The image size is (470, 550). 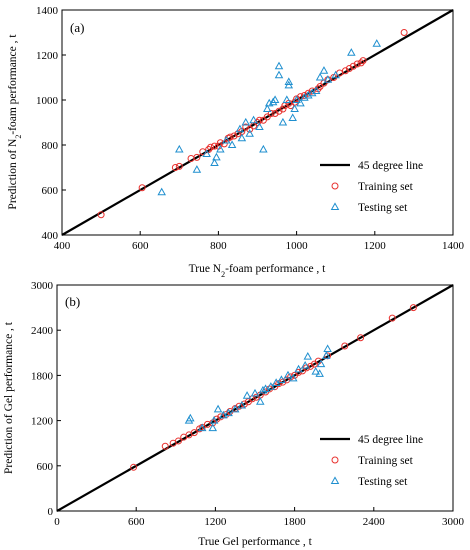 What do you see at coordinates (51, 512) in the screenshot?
I see `y-tick-label: 0` at bounding box center [51, 512].